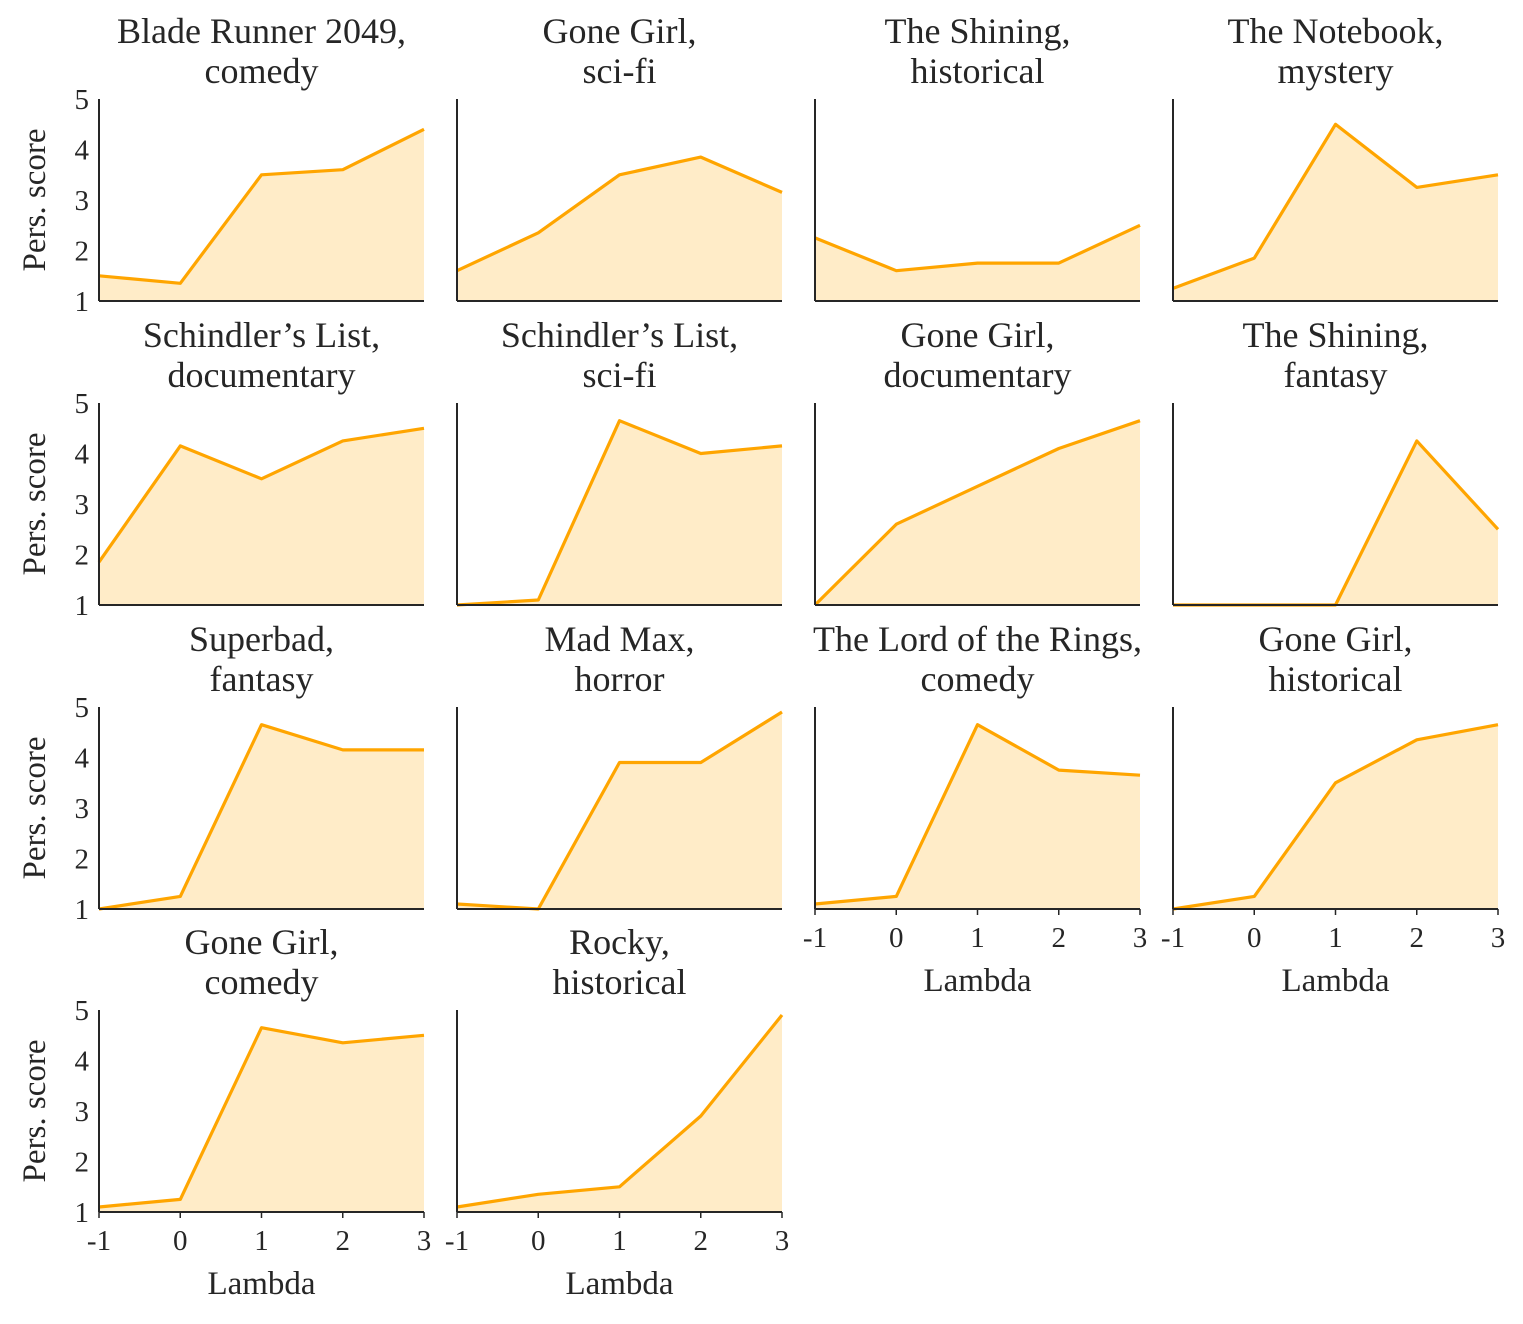 This screenshot has height=1324, width=1523. What do you see at coordinates (620, 639) in the screenshot?
I see `panel-title-line: Mad Max,` at bounding box center [620, 639].